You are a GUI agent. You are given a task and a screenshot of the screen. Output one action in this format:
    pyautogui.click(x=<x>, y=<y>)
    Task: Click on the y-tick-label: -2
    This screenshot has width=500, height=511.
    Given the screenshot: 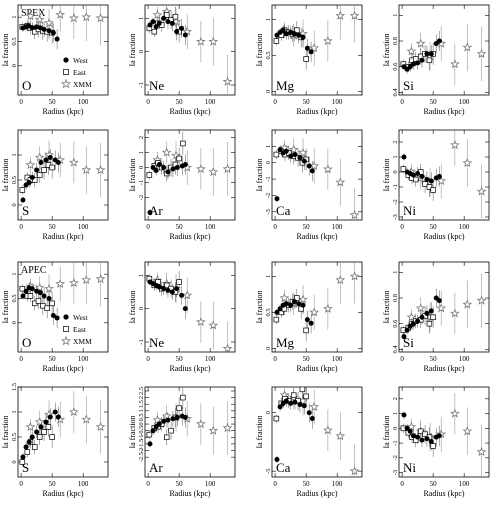 What is the action you would take?
    pyautogui.click(x=268, y=195)
    